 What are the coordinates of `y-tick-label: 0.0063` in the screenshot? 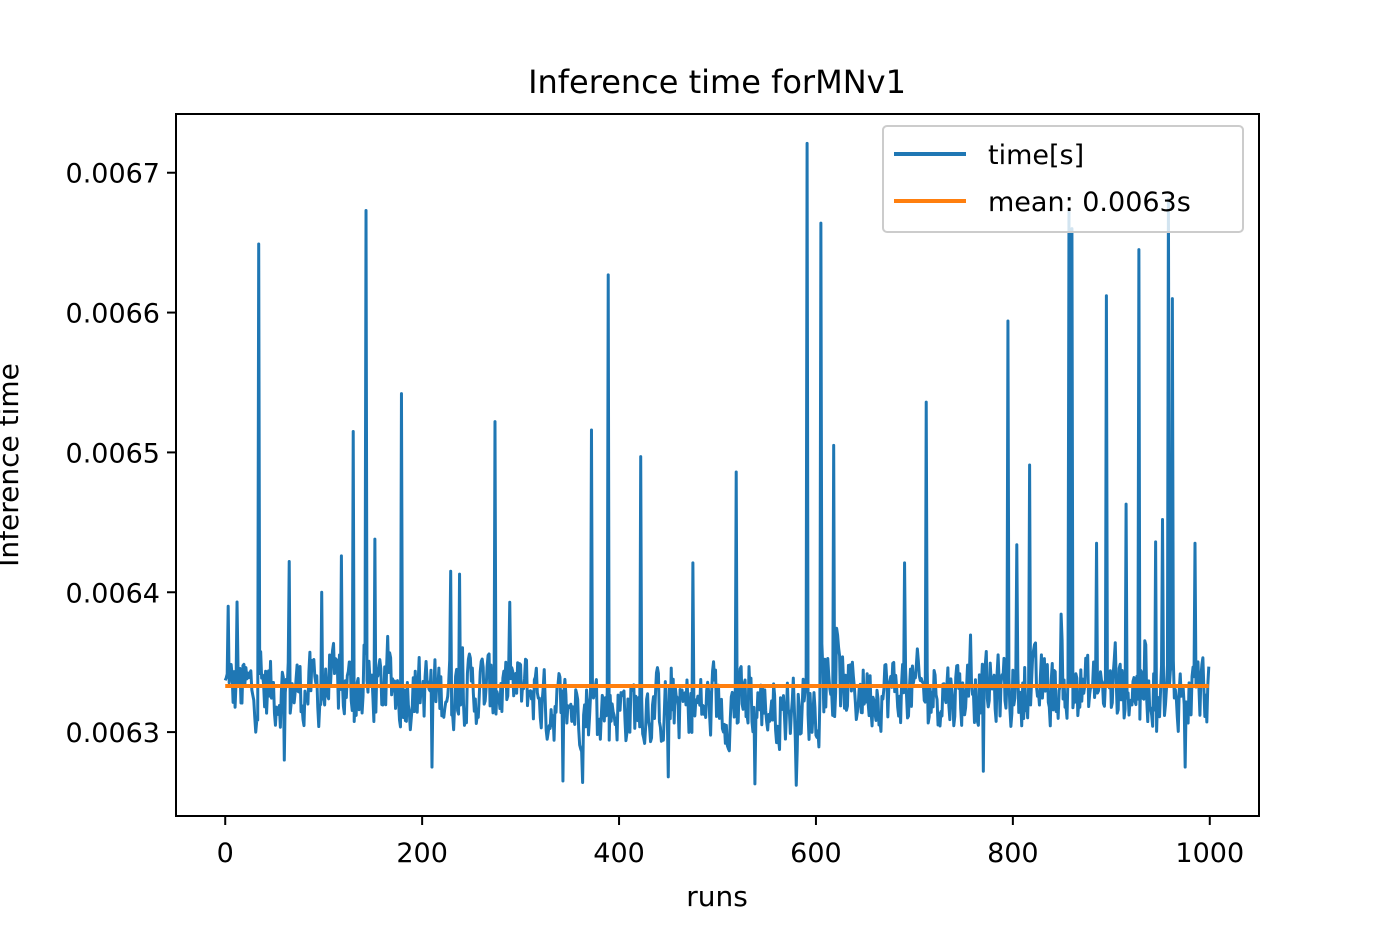 It's located at (113, 733).